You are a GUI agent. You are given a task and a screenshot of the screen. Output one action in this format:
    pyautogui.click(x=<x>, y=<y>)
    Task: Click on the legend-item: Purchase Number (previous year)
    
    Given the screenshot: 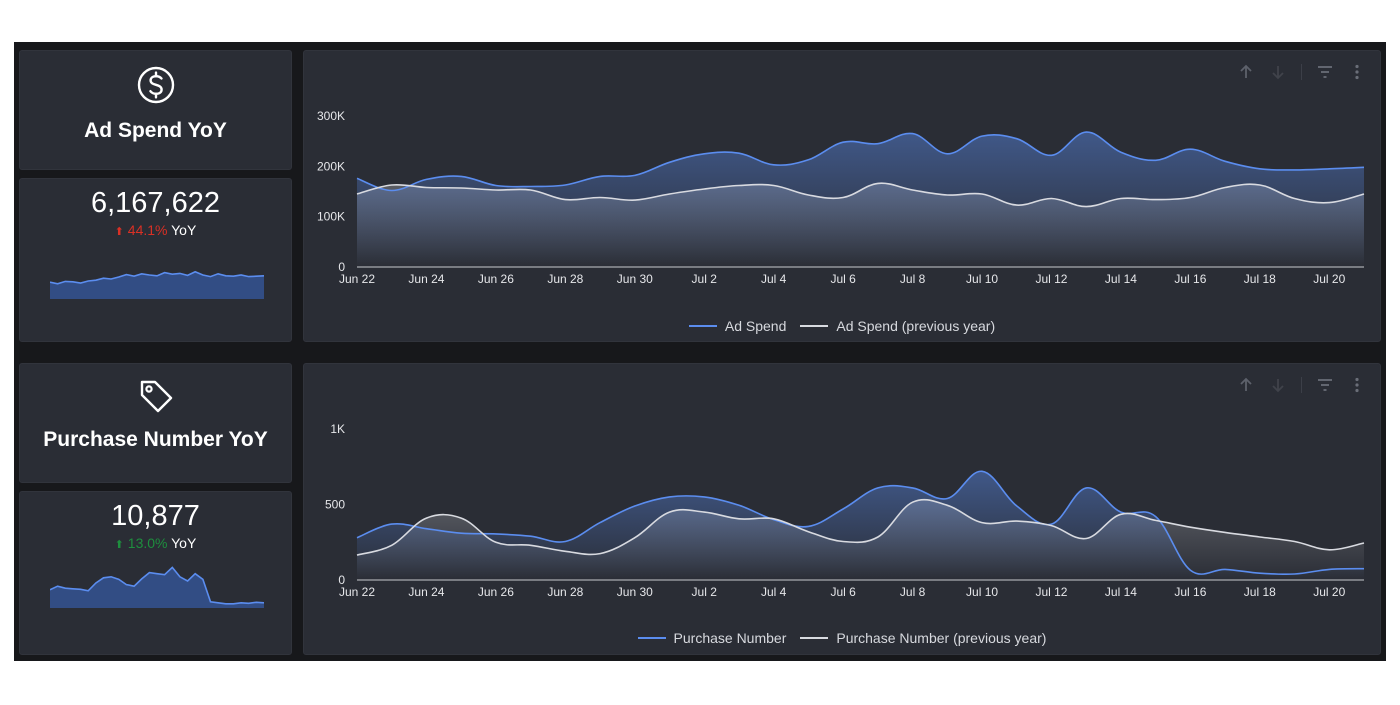 What is the action you would take?
    pyautogui.click(x=923, y=638)
    